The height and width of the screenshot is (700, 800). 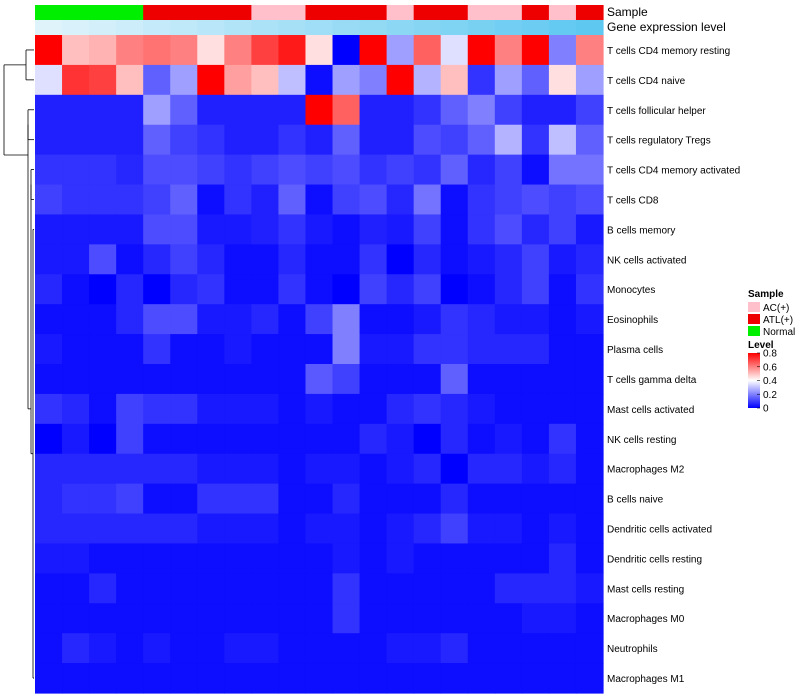 What do you see at coordinates (659, 530) in the screenshot?
I see `row-label: Dendritic cells activated` at bounding box center [659, 530].